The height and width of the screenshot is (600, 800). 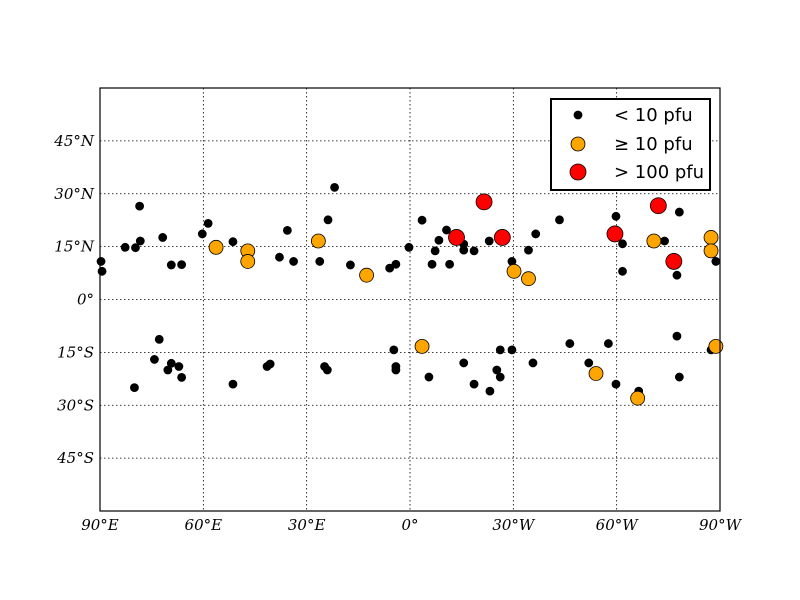 What do you see at coordinates (409, 525) in the screenshot?
I see `x-tick-label: 0°` at bounding box center [409, 525].